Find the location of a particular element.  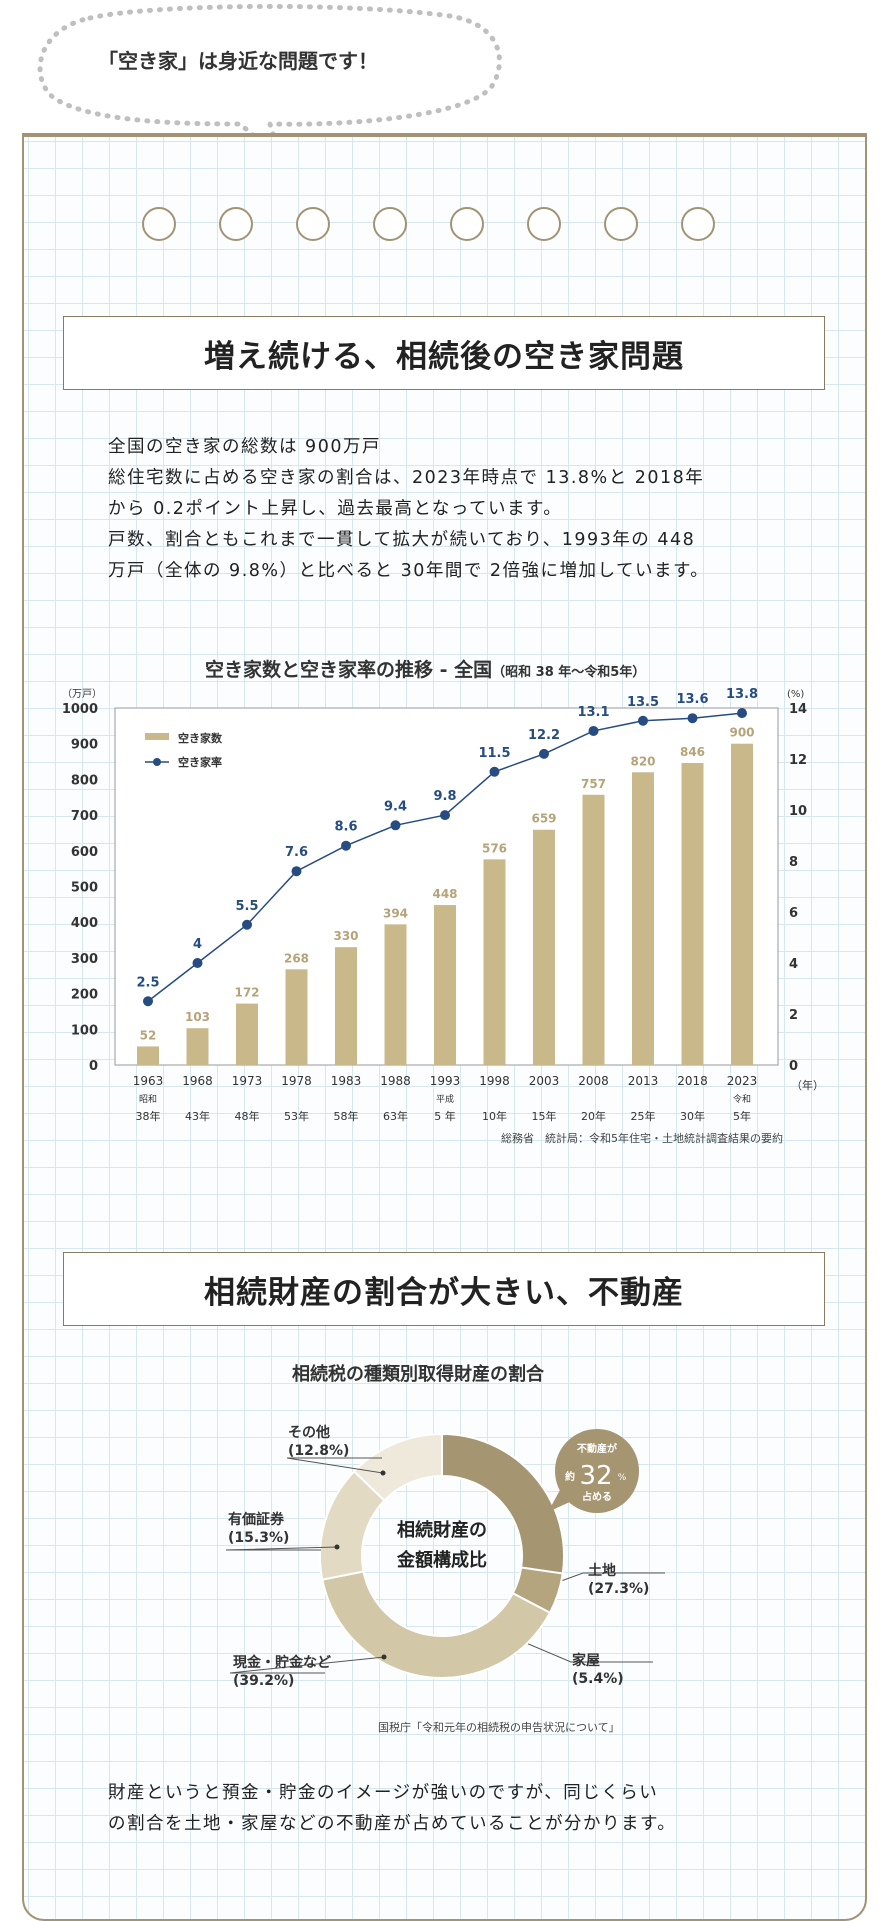

paragraph-line: 戸数、割合ともこれまで一貫して拡大が続いており、1993年の 448 is located at coordinates (402, 540).